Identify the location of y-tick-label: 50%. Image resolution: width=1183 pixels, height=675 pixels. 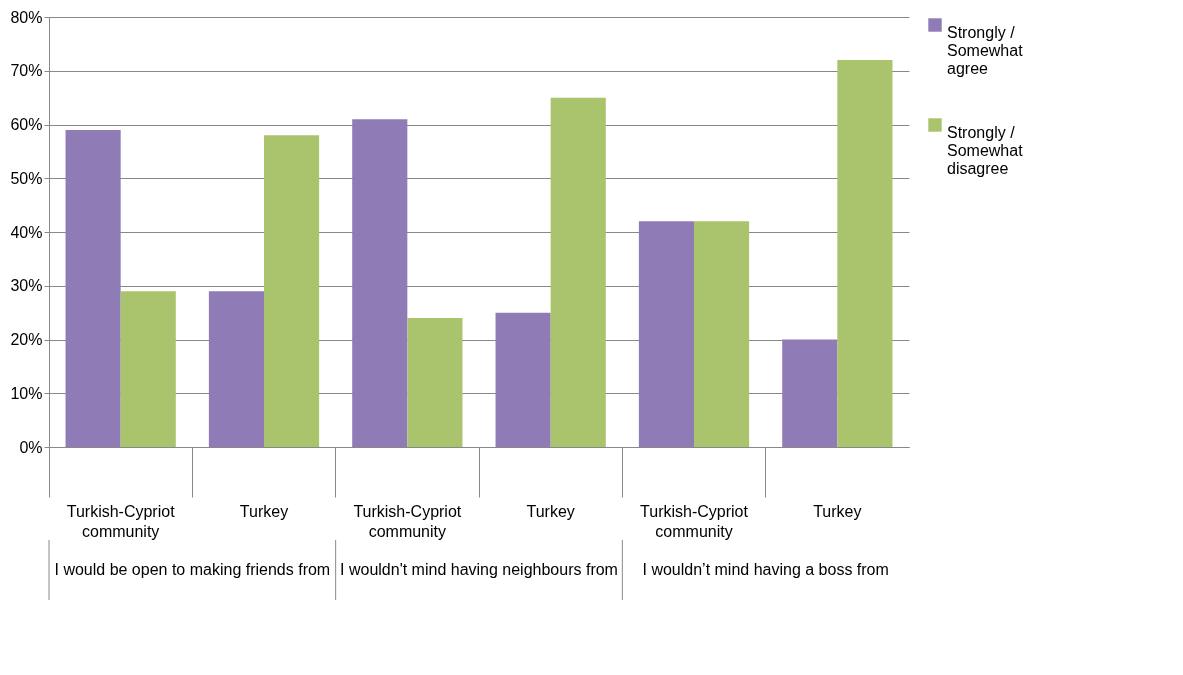
(26, 178).